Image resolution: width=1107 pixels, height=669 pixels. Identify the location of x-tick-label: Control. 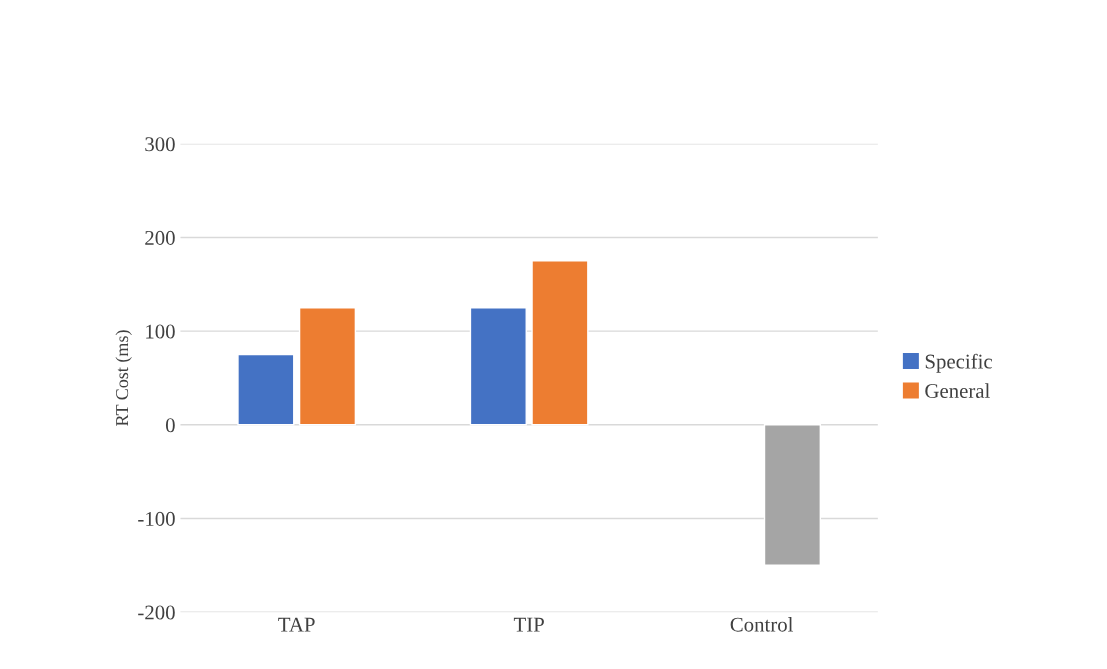
(762, 624).